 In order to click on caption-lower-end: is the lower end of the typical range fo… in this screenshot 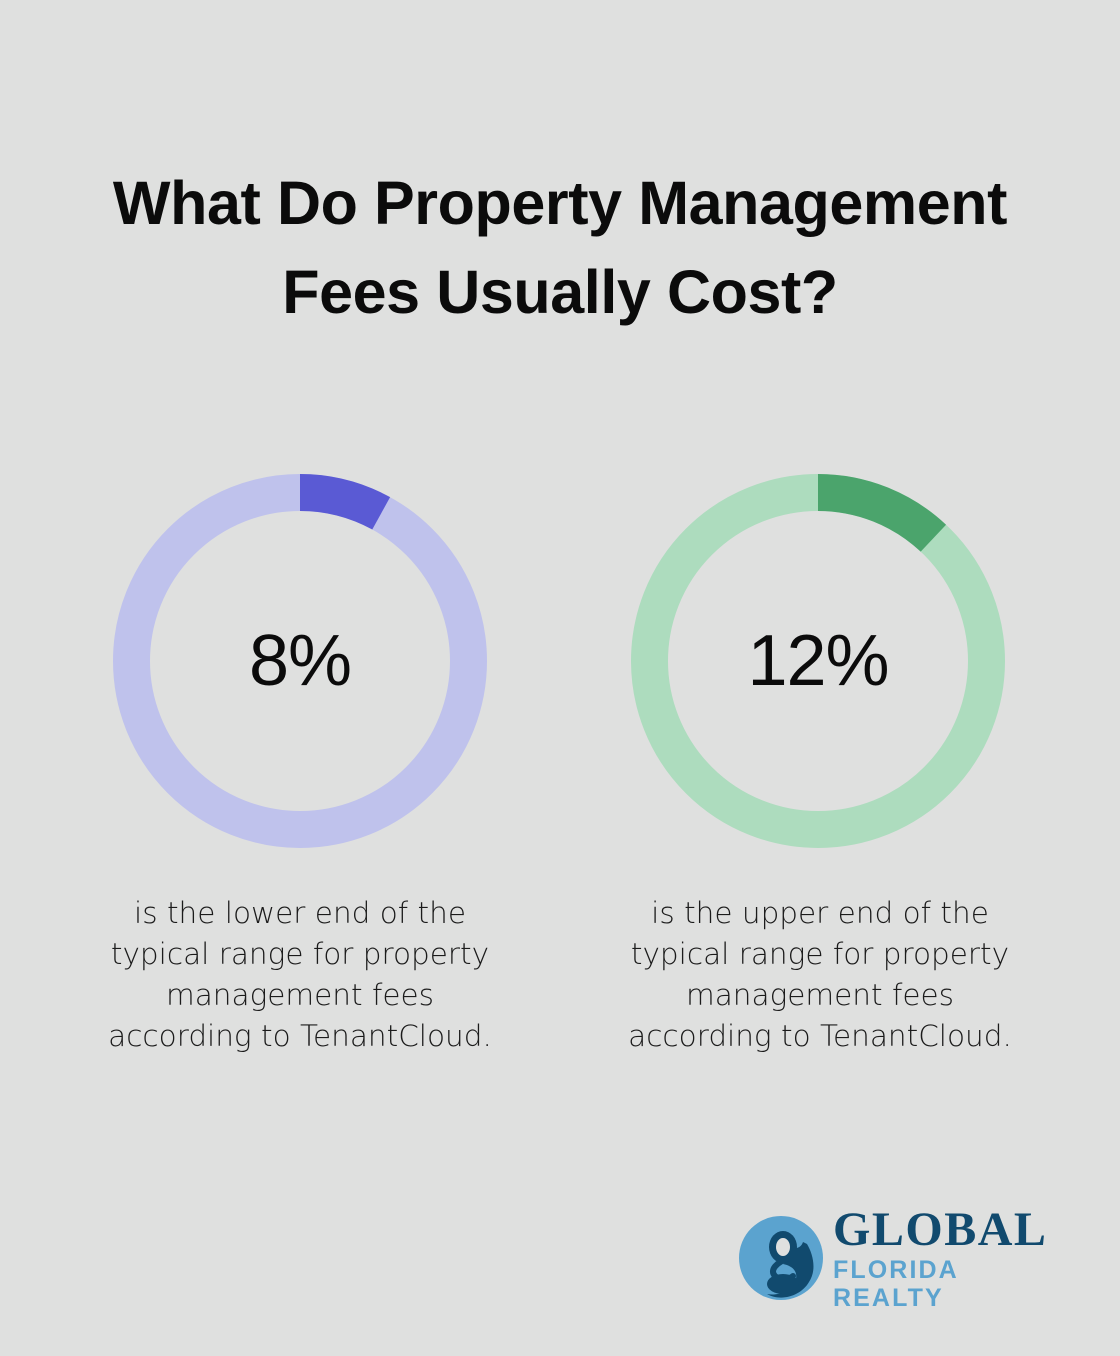, I will do `click(300, 975)`.